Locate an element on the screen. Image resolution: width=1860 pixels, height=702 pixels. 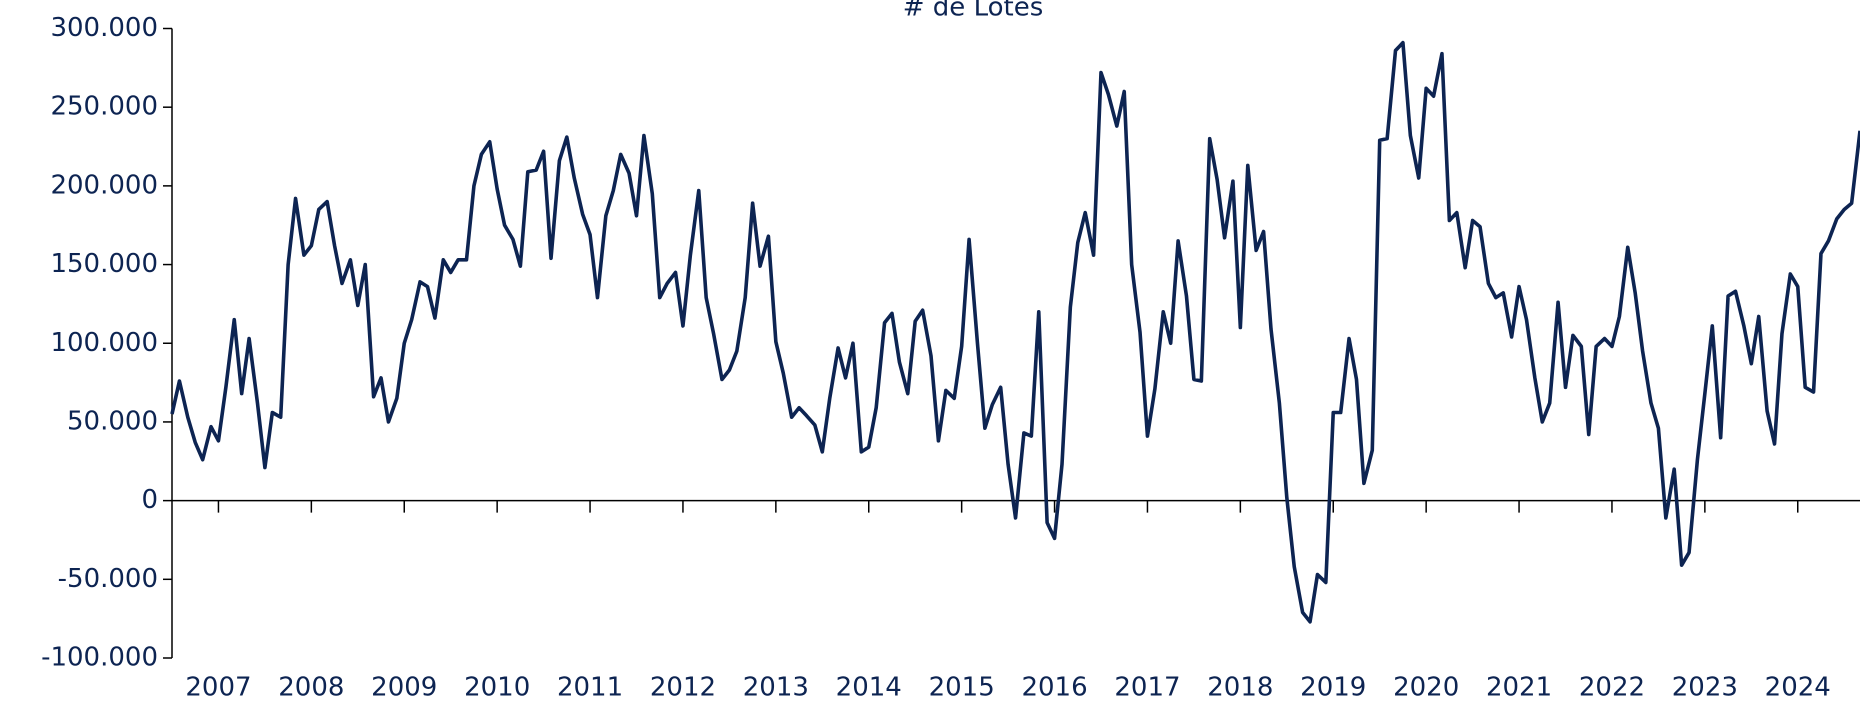
x-tick-label: 2015 is located at coordinates (962, 687).